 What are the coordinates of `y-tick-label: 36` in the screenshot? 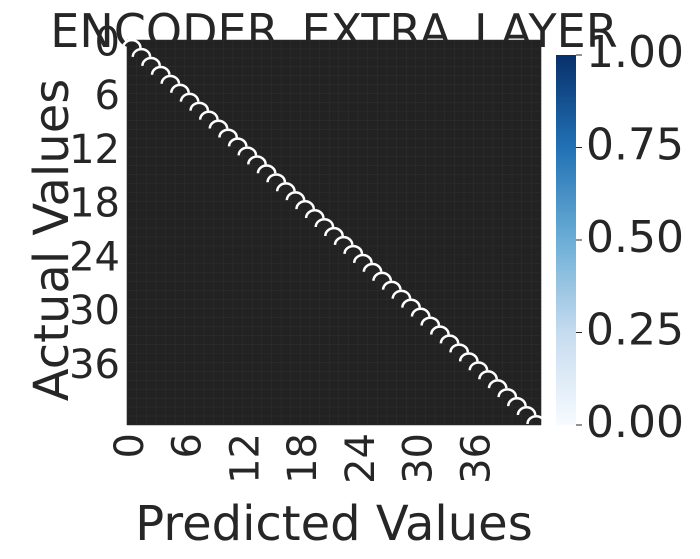 It's located at (94, 365).